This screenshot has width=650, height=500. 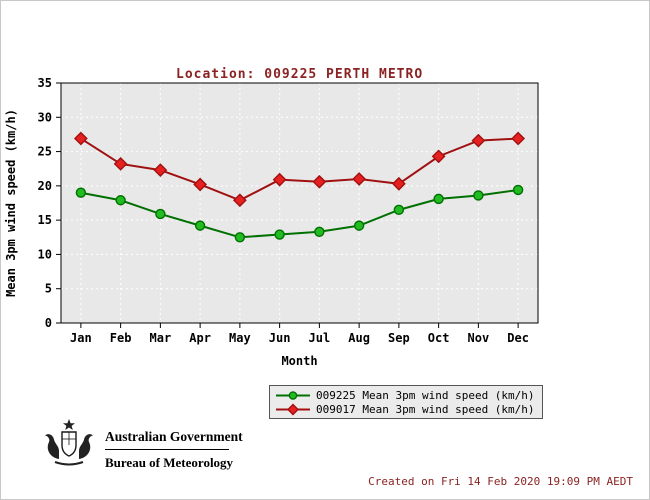 I want to click on svg-text: May, so click(x=240, y=338).